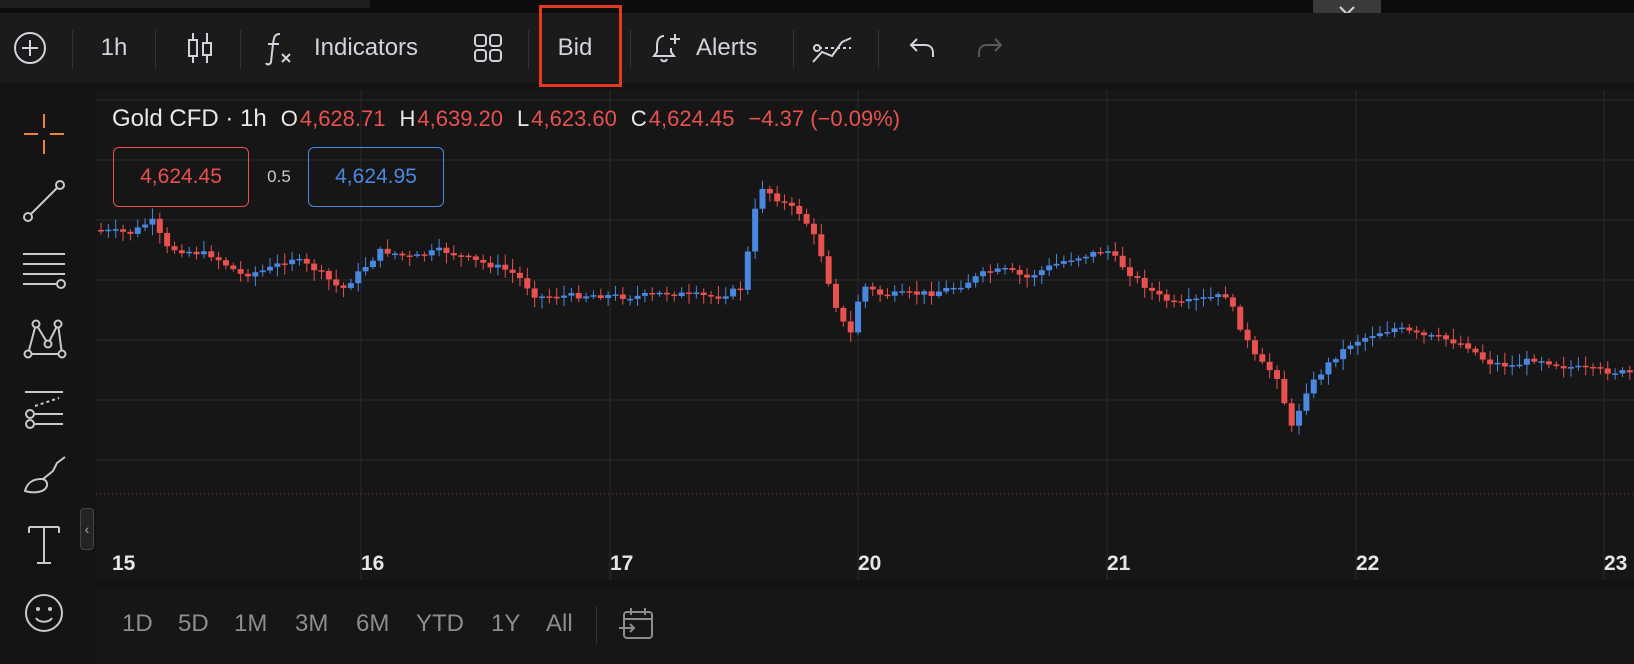 The height and width of the screenshot is (664, 1634). Describe the element at coordinates (200, 48) in the screenshot. I see `chart-type-button` at that location.